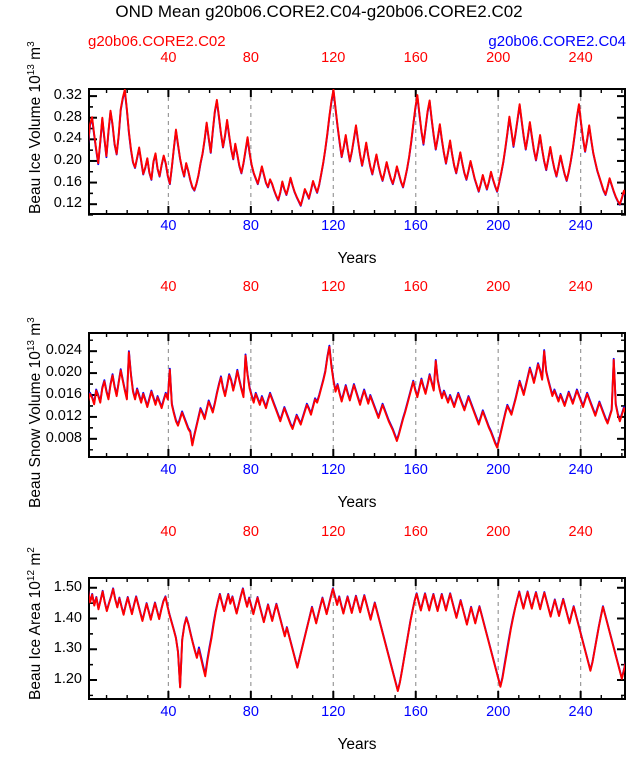 This screenshot has width=638, height=762. Describe the element at coordinates (35, 412) in the screenshot. I see `y-axis-title: Beau Snow Volume 1013 m3` at that location.